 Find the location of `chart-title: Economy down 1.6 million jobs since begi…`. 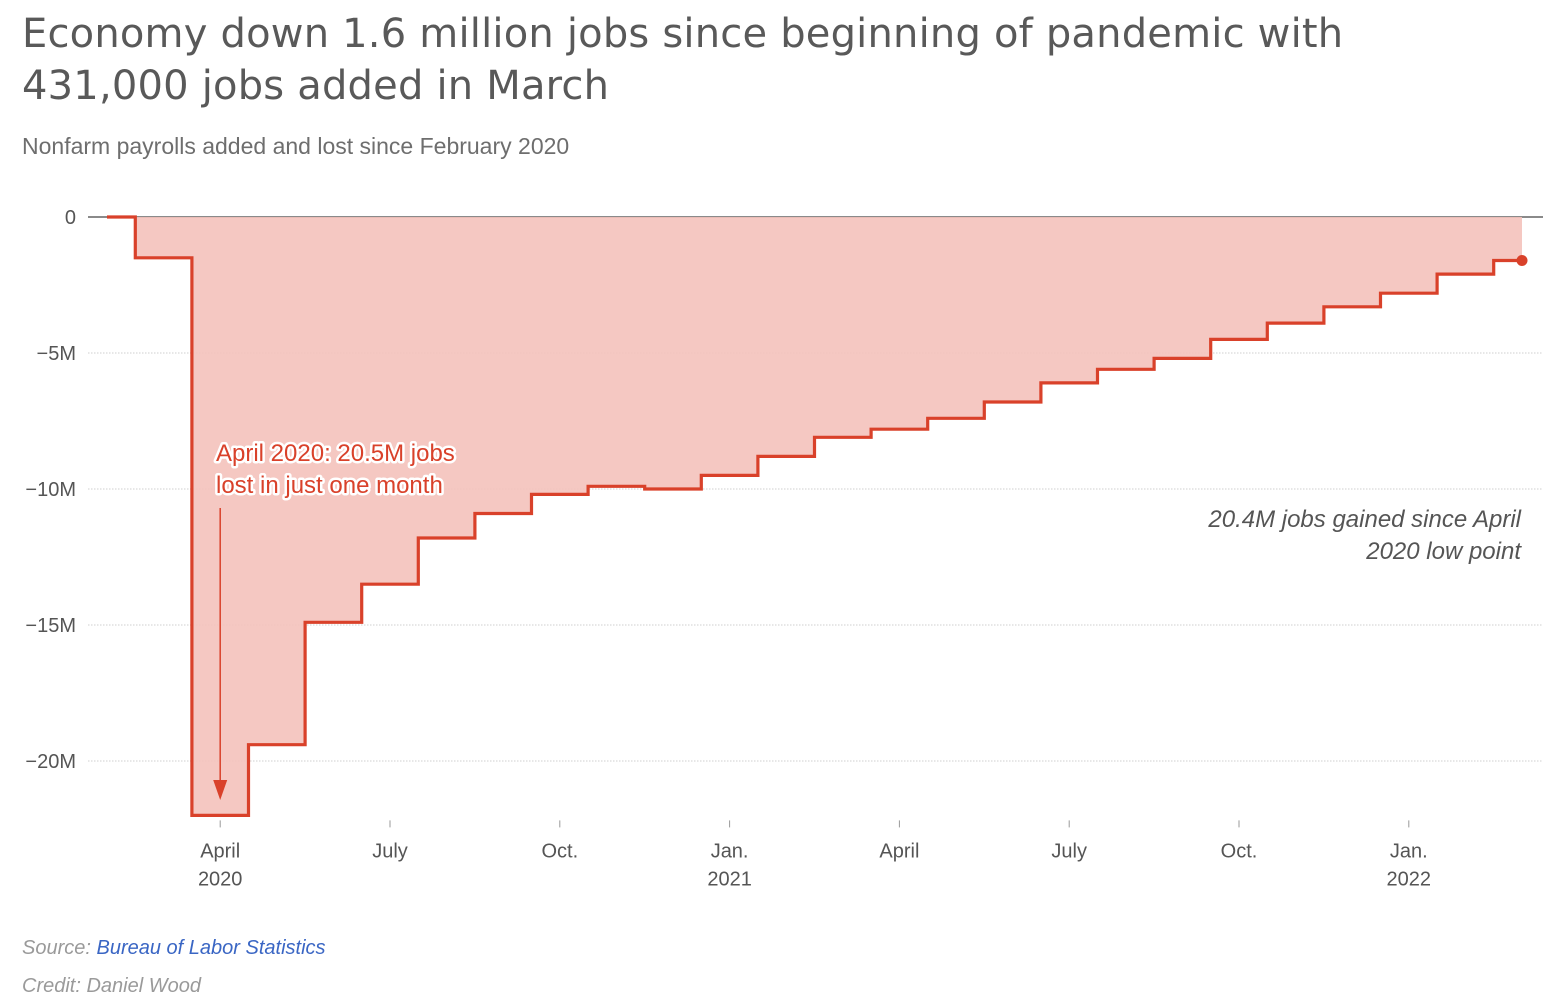

chart-title: Economy down 1.6 million jobs since begi… is located at coordinates (683, 60).